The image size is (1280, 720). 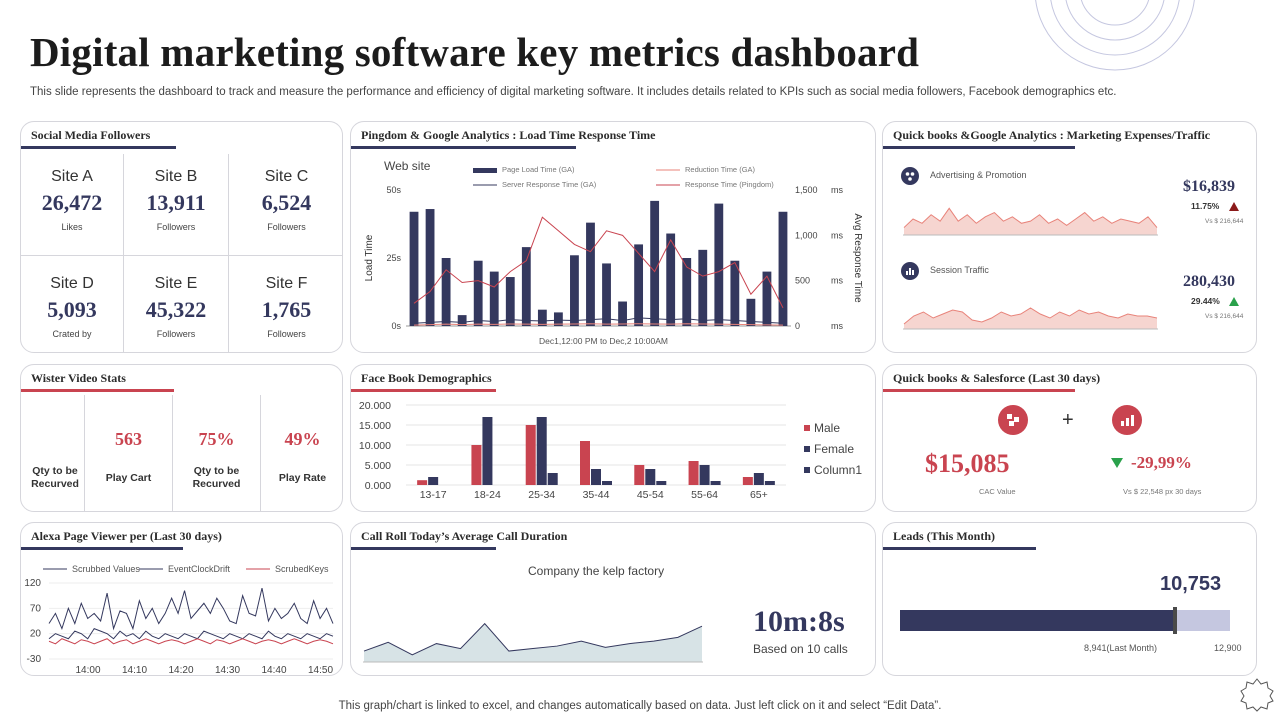 I want to click on y2-axis-label: Avg Response Time, so click(x=857, y=258).